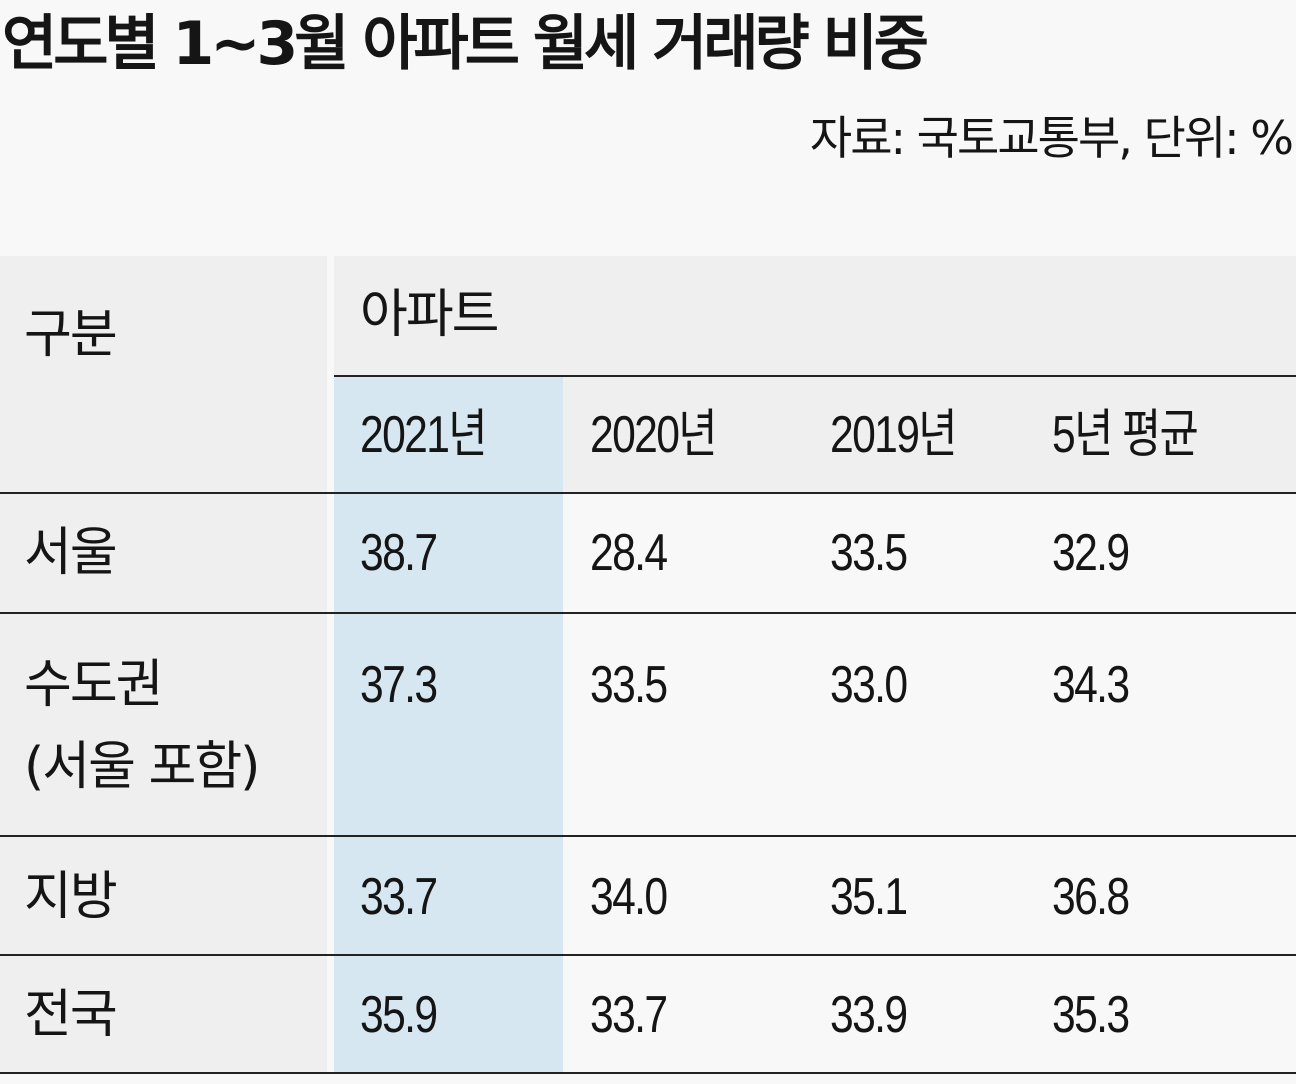 This screenshot has height=1084, width=1296. Describe the element at coordinates (869, 897) in the screenshot. I see `table-cell-r3-c3: 35.1` at that location.